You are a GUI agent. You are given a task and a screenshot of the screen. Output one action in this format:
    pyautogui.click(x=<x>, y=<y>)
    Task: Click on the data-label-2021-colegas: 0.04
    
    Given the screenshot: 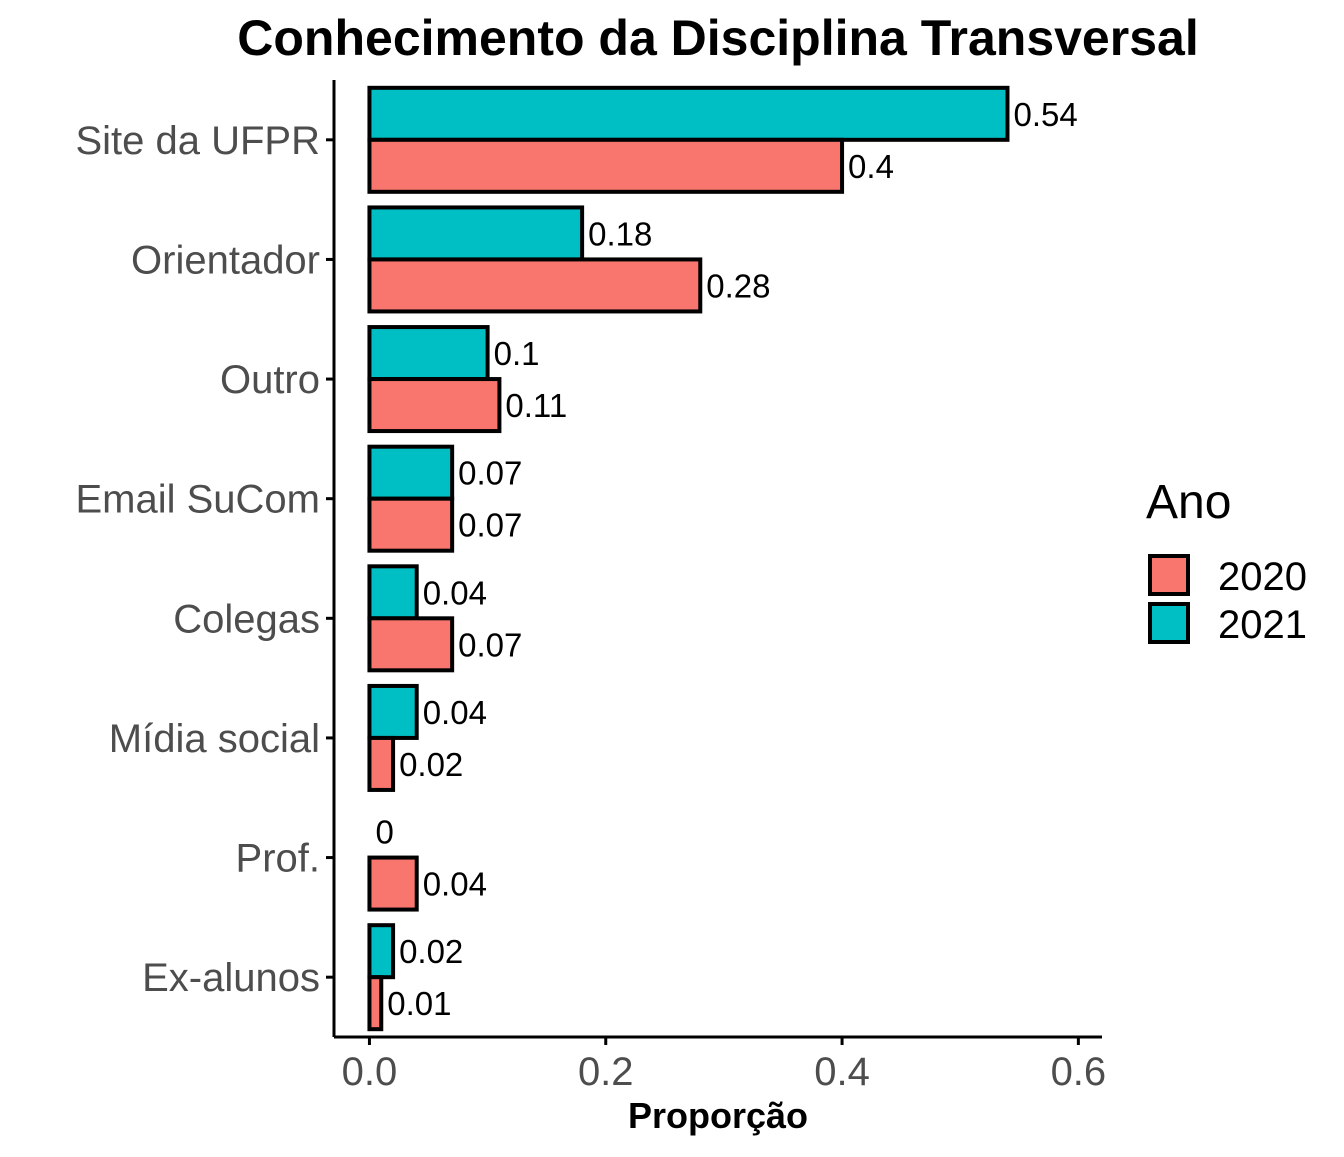 What is the action you would take?
    pyautogui.click(x=455, y=592)
    